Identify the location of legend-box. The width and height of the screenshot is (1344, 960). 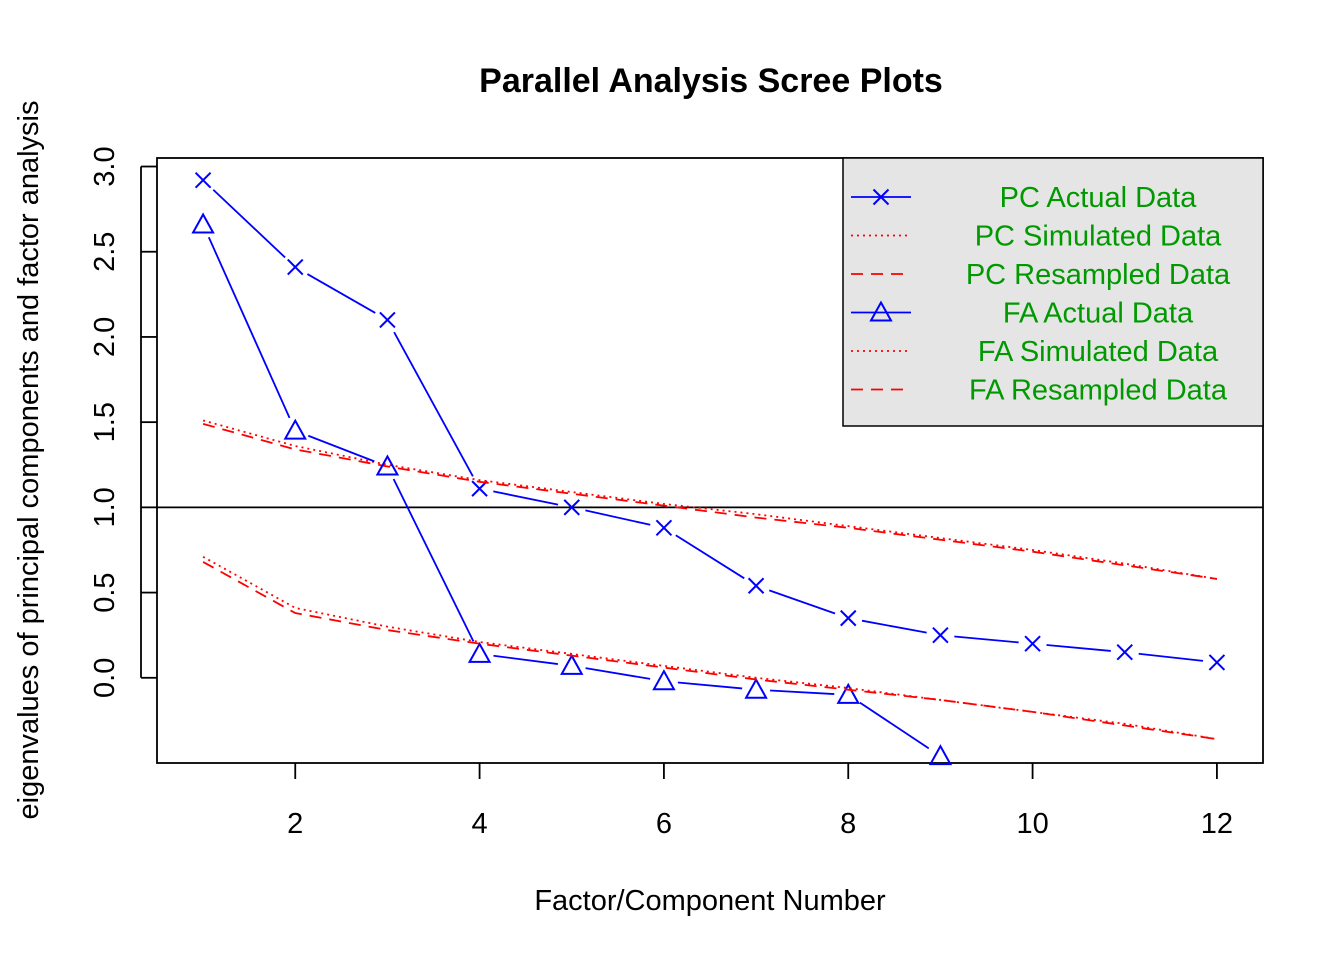
(1053, 292).